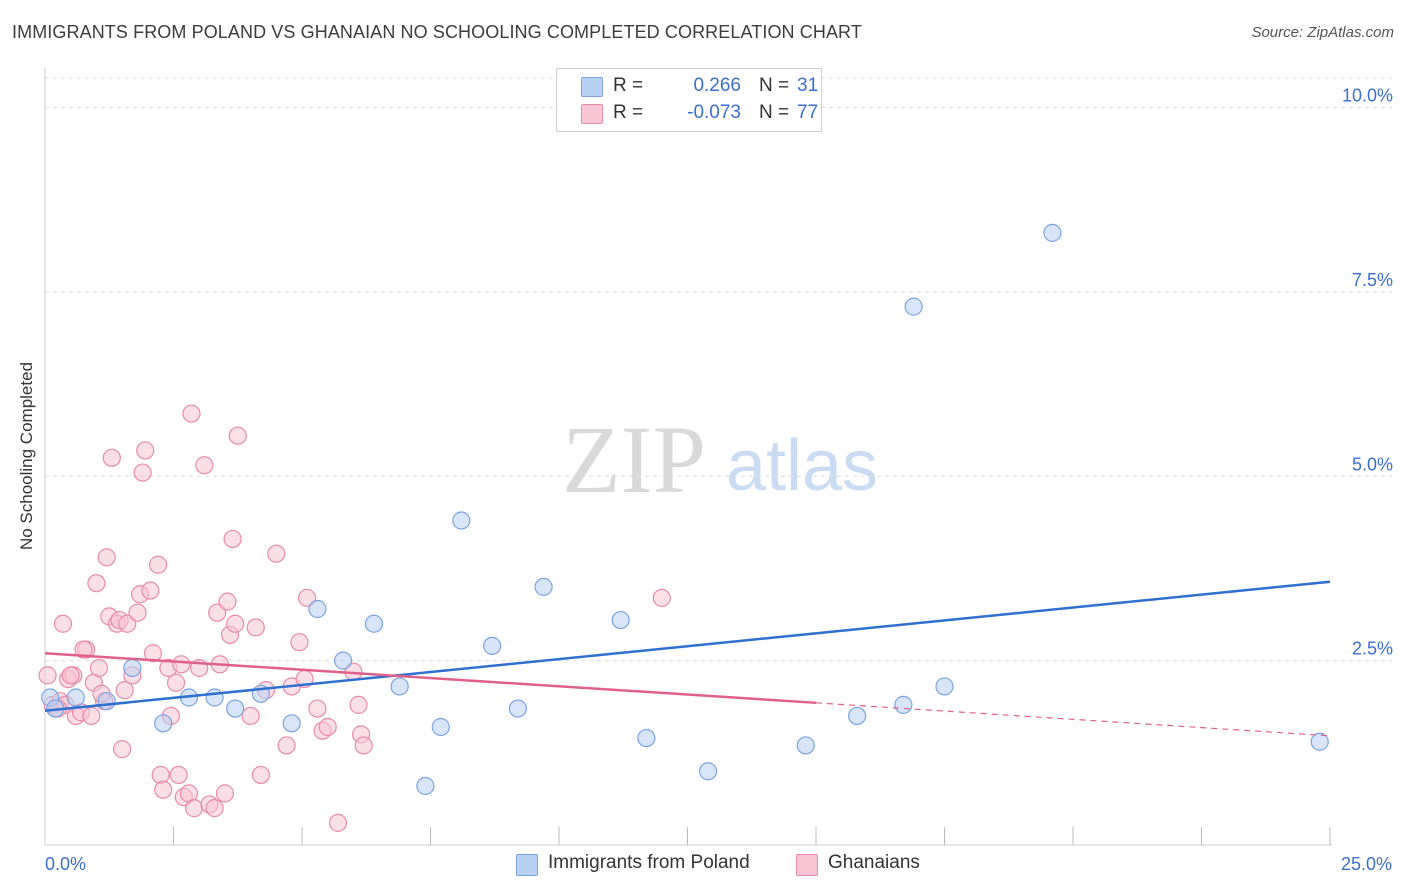 The height and width of the screenshot is (892, 1406). What do you see at coordinates (808, 112) in the screenshot?
I see `ghana-n-value: 77` at bounding box center [808, 112].